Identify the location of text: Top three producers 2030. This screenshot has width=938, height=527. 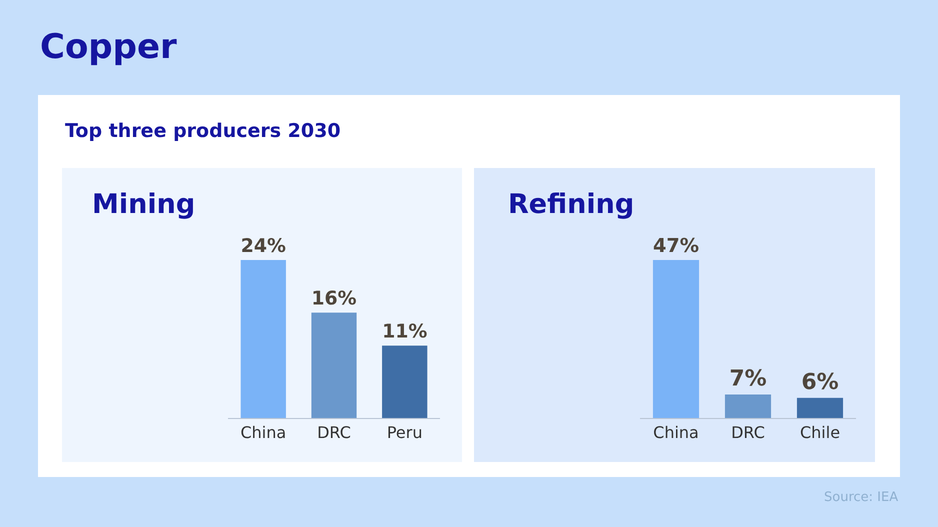
(203, 131).